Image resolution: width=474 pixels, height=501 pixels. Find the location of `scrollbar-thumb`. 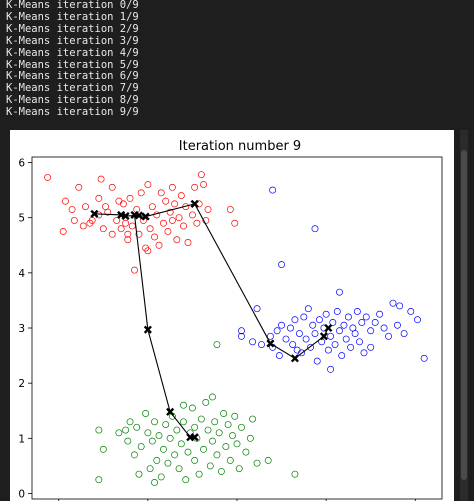

scrollbar-thumb is located at coordinates (464, 315).